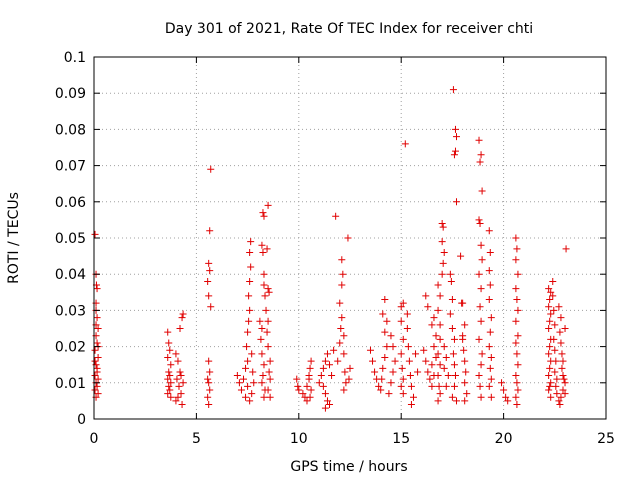 The width and height of the screenshot is (640, 480). What do you see at coordinates (70, 384) in the screenshot?
I see `y-tick-label: 0.01` at bounding box center [70, 384].